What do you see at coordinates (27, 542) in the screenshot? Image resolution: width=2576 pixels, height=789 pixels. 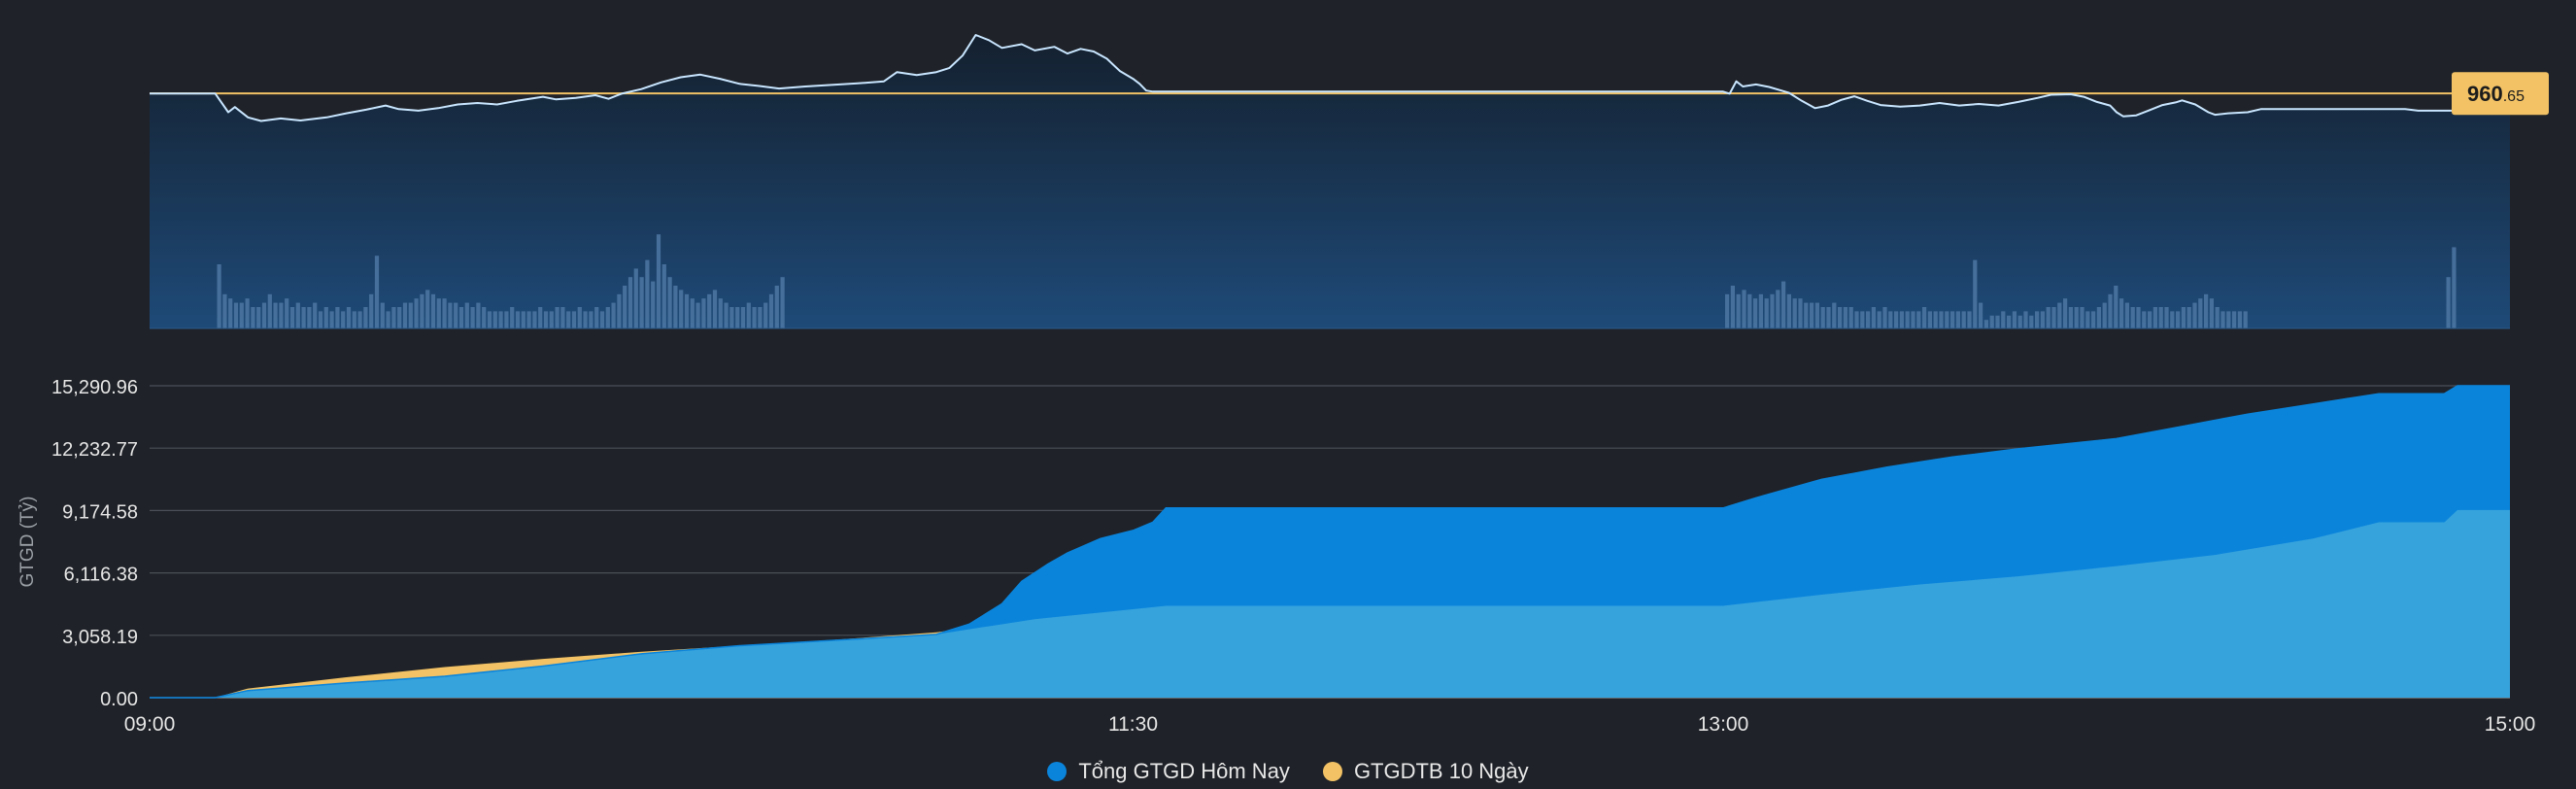 I see `y-axis-label: GTGD (Tỷ)` at bounding box center [27, 542].